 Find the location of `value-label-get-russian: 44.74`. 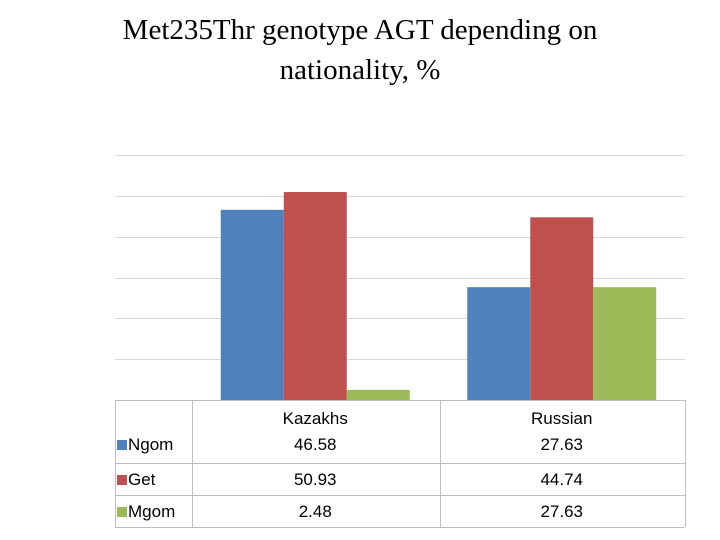

value-label-get-russian: 44.74 is located at coordinates (561, 479).